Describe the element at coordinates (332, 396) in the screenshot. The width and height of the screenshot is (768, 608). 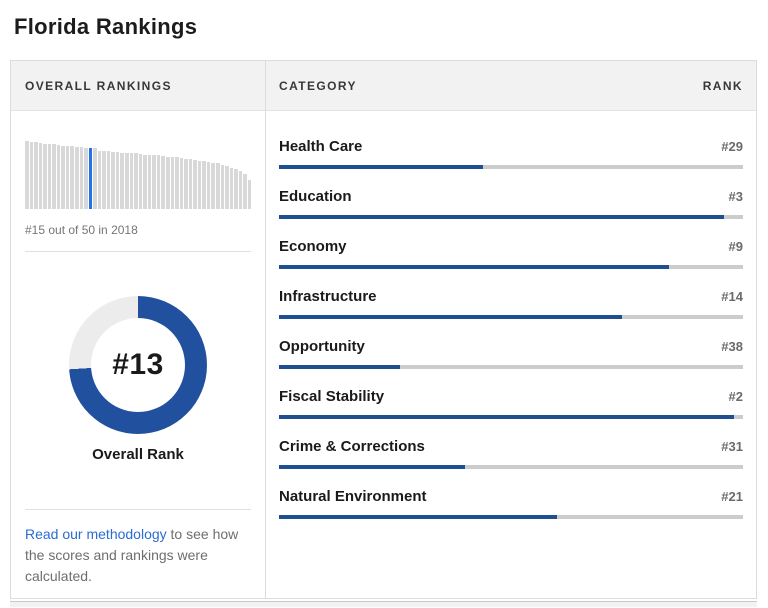
I see `category-label: Fiscal Stability` at that location.